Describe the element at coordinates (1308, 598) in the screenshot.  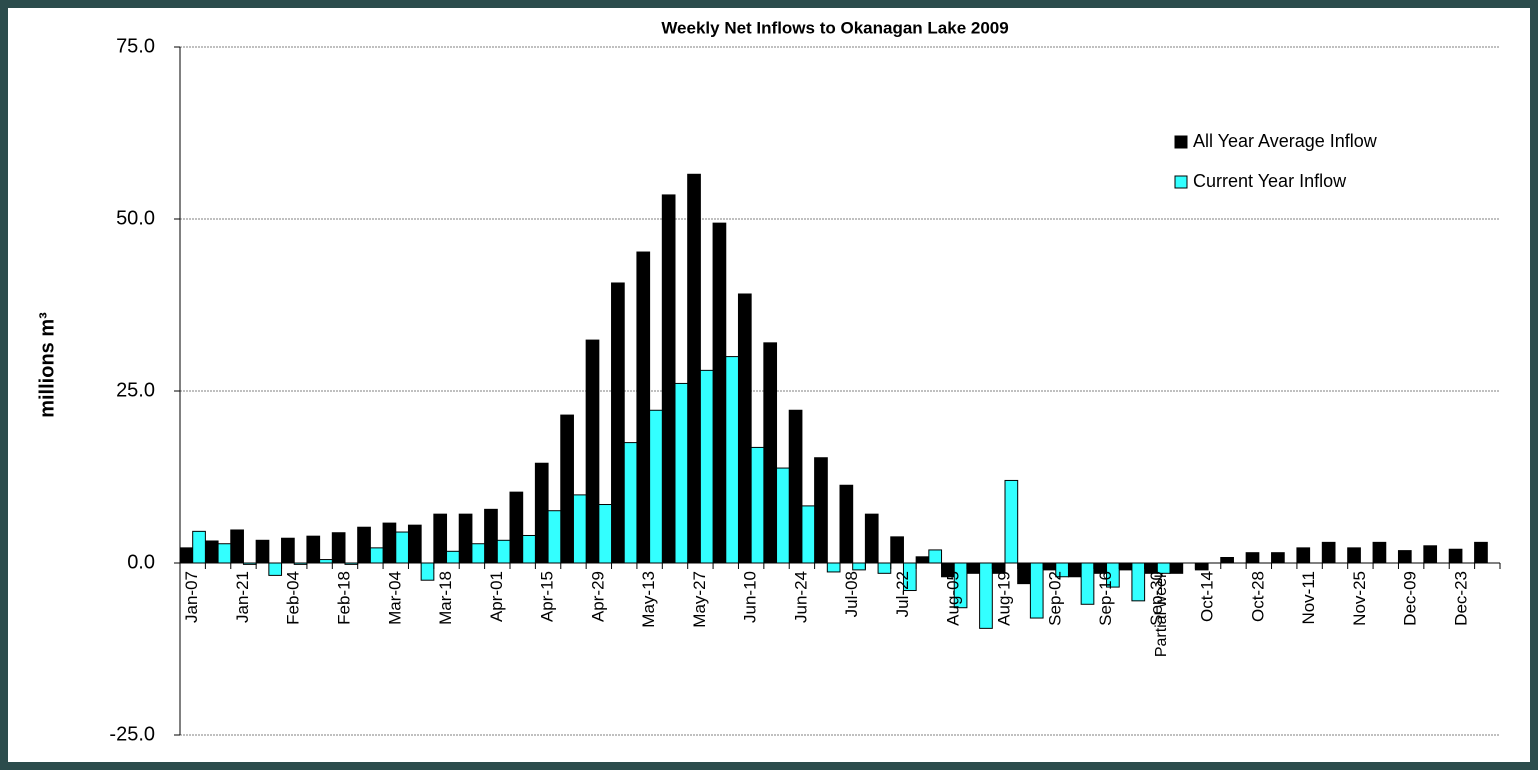
I see `x-tick-label: Nov-11` at that location.